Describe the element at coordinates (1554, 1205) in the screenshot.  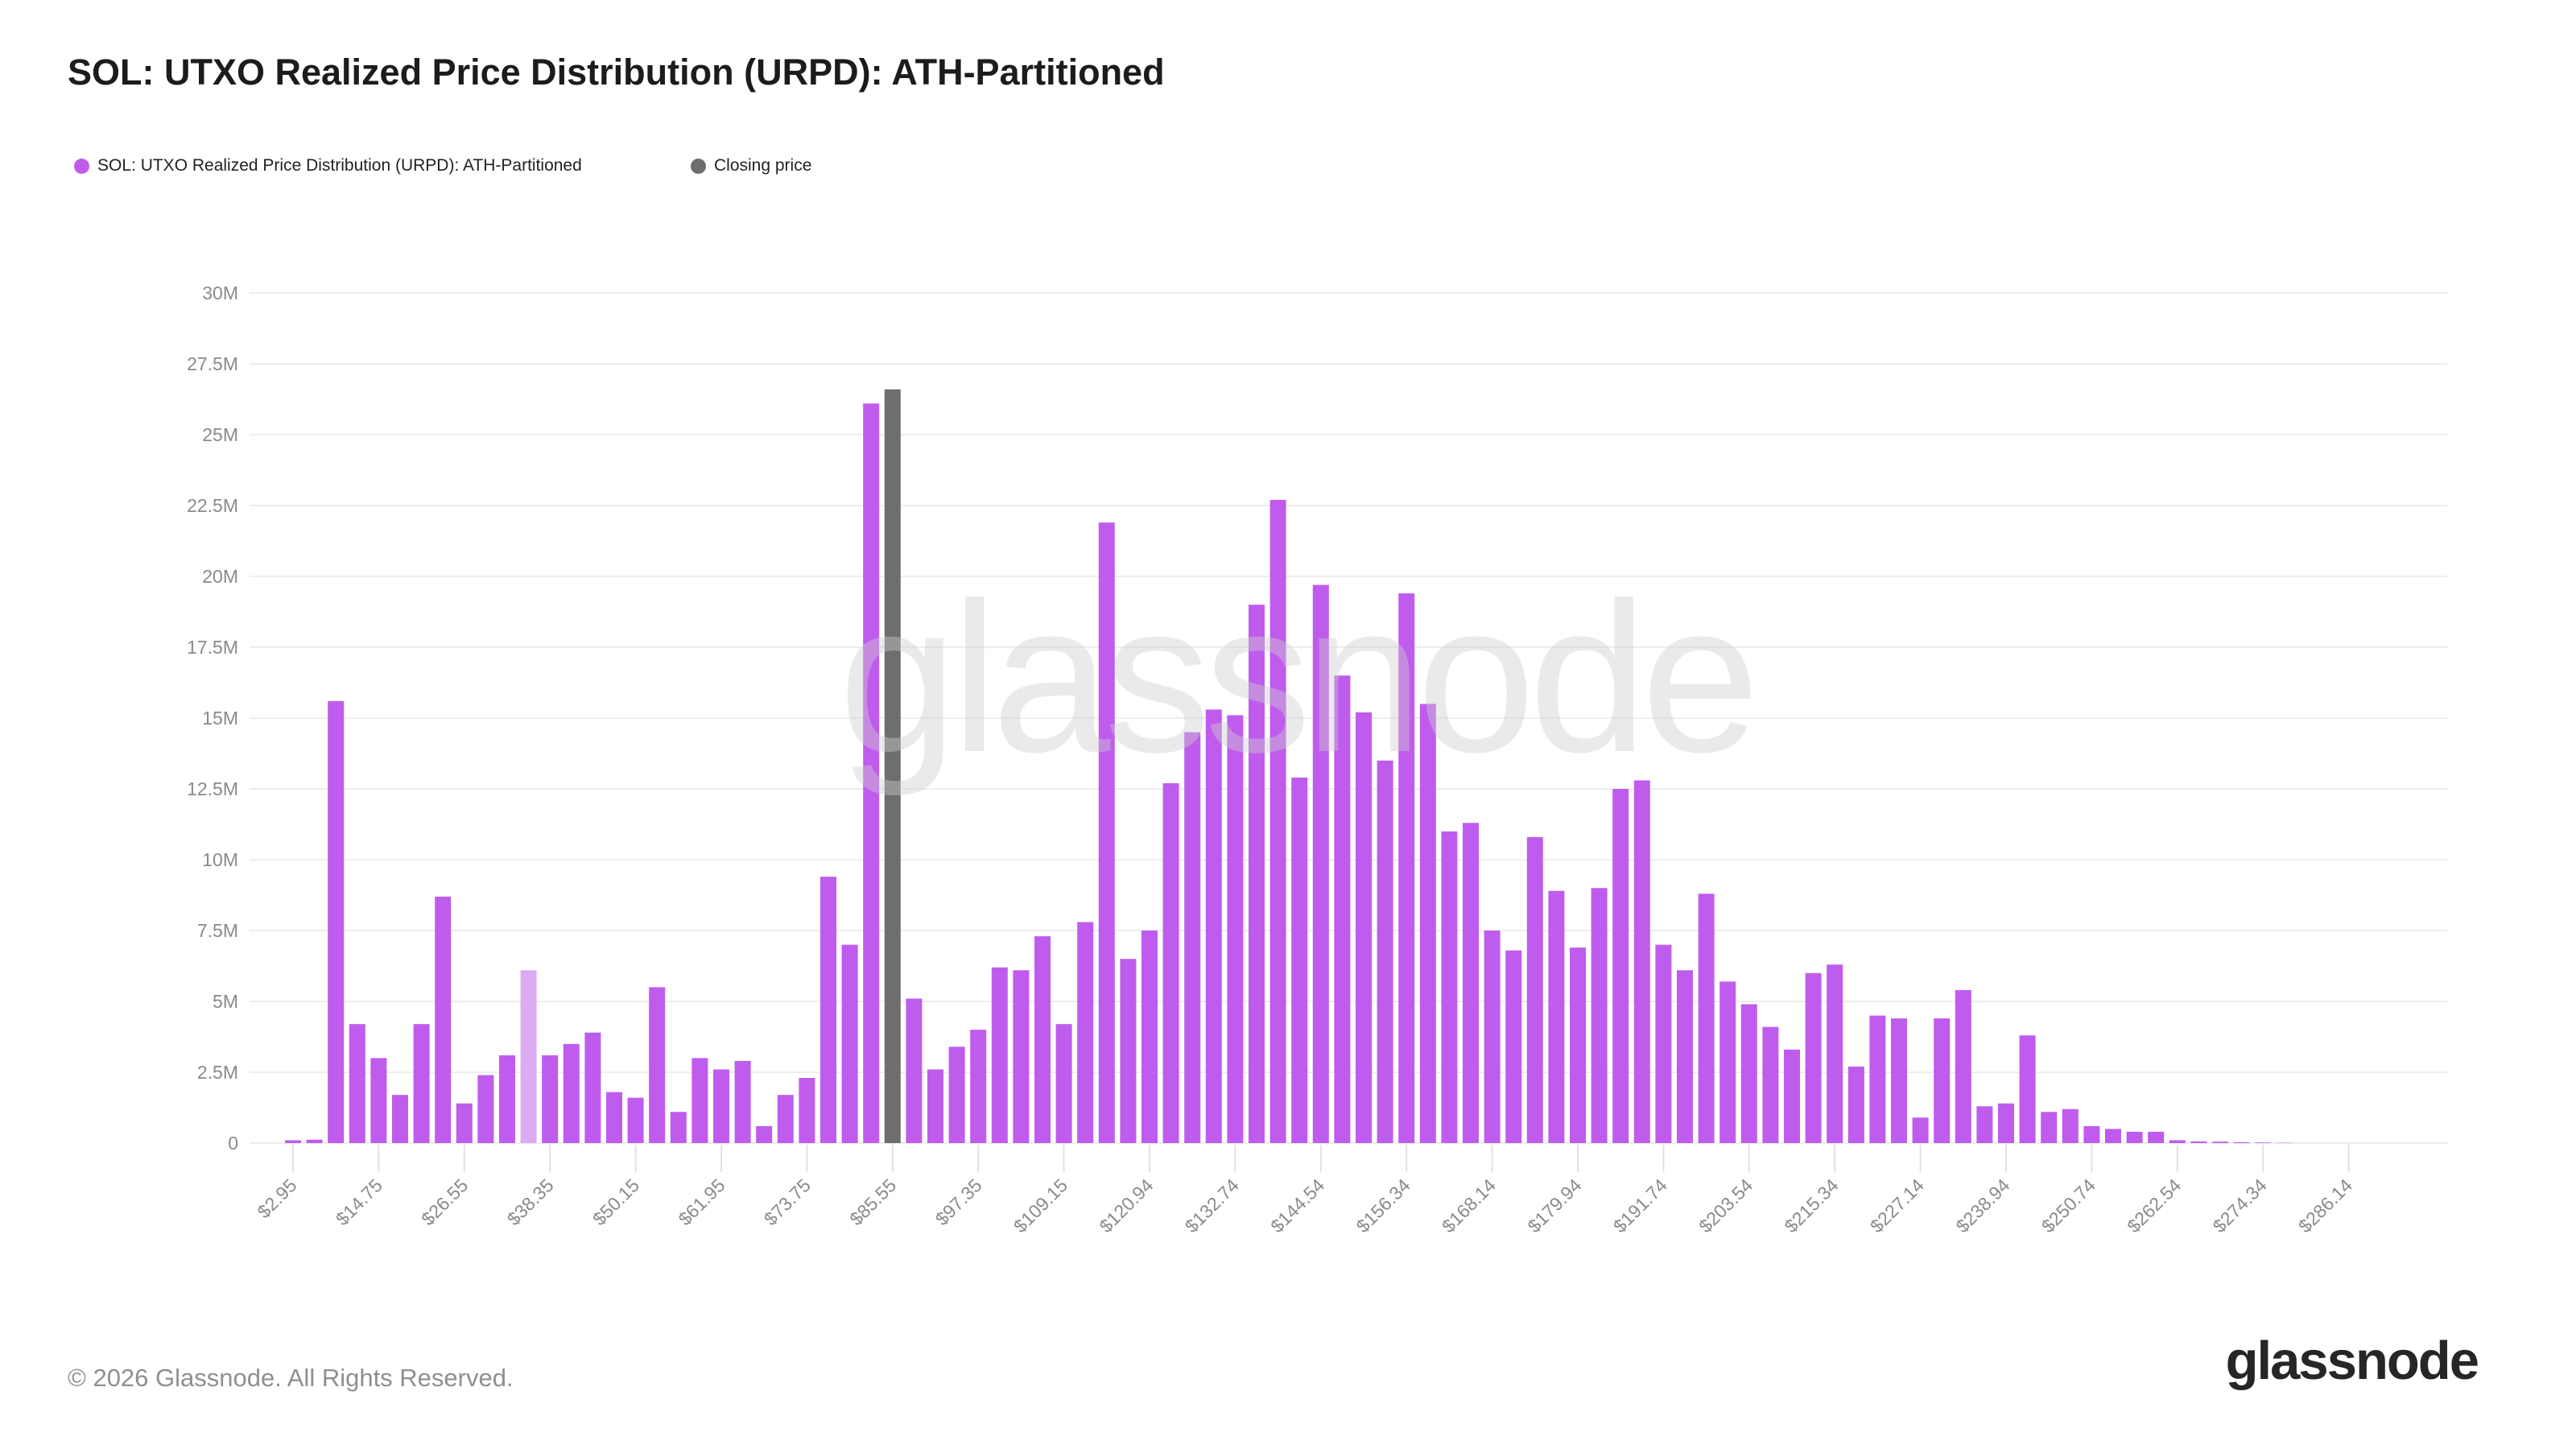
I see `x-tick-label: $179.94` at that location.